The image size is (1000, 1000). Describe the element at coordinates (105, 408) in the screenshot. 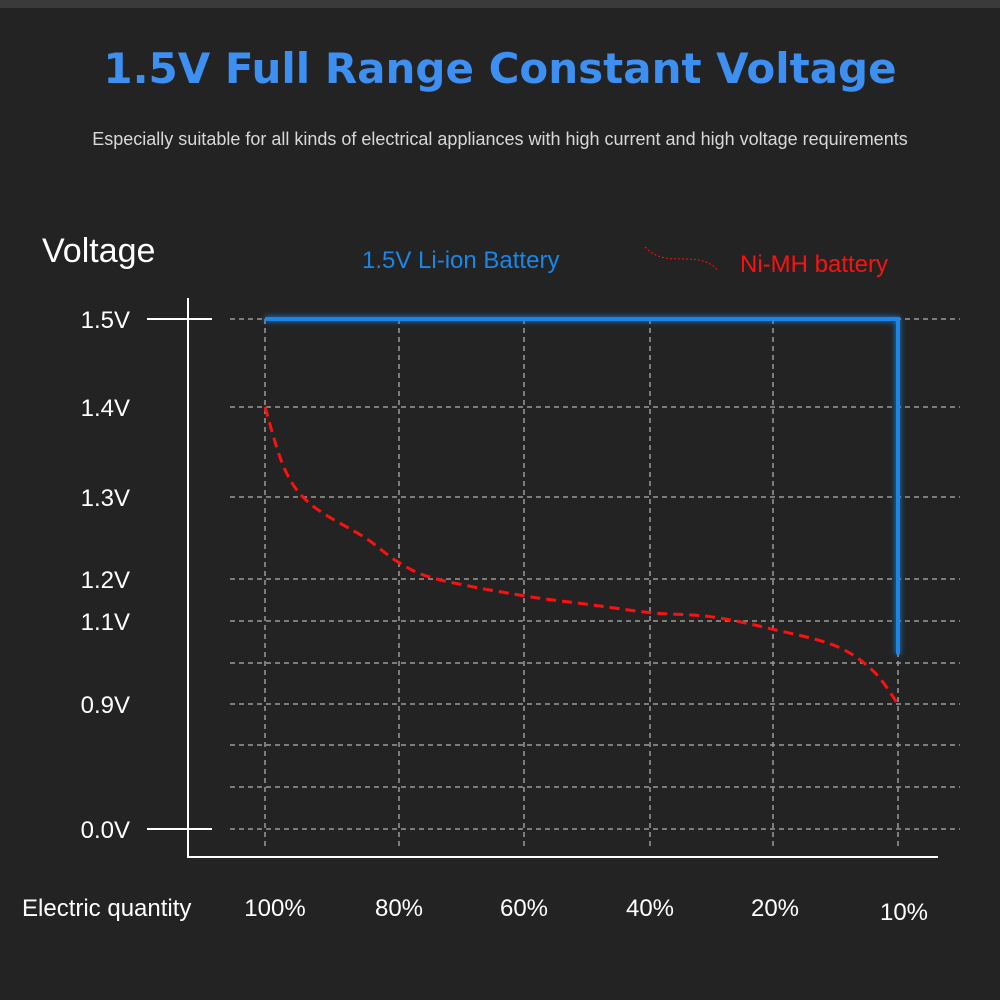

I see `y-tick-label: 1.4V` at that location.